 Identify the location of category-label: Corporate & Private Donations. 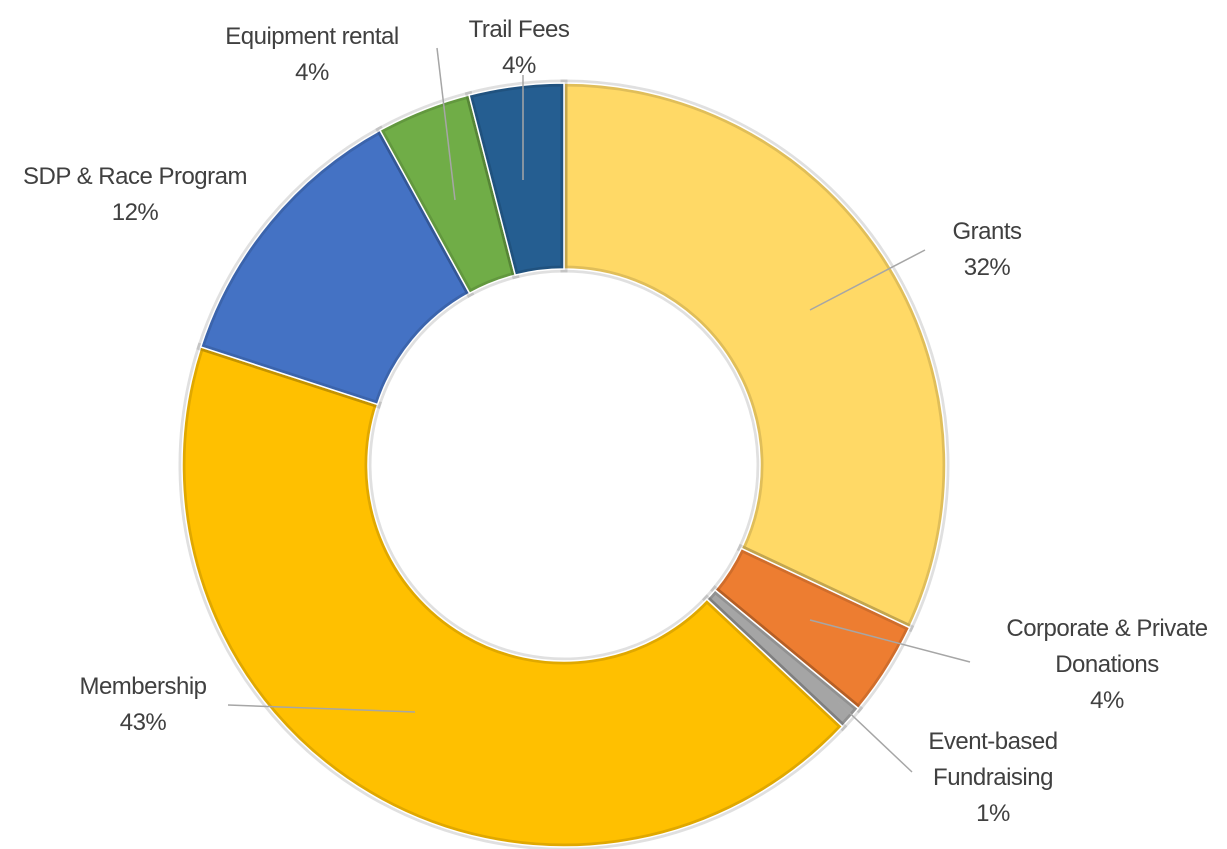
(1107, 646).